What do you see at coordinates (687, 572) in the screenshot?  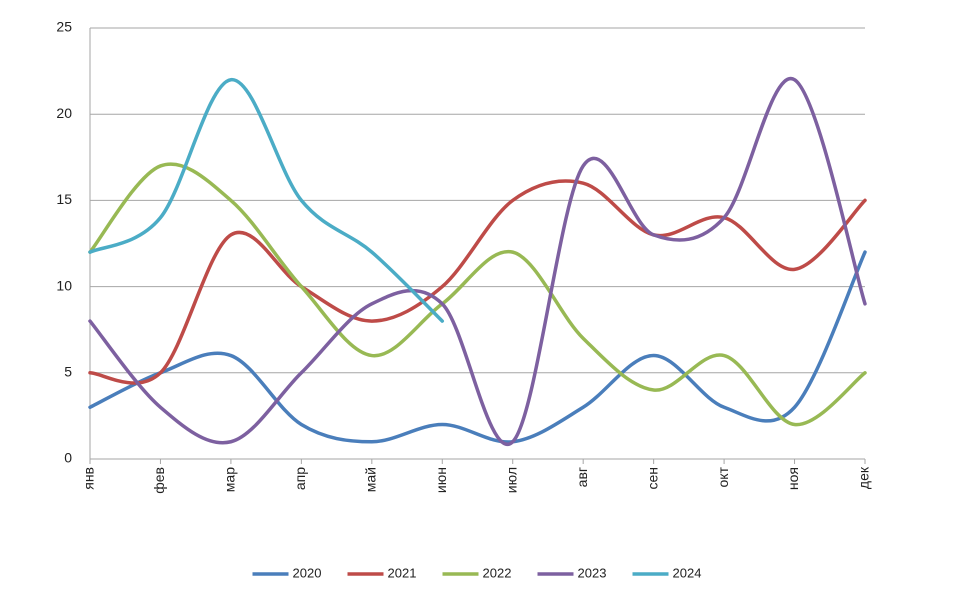 I see `legend-label: 2024` at bounding box center [687, 572].